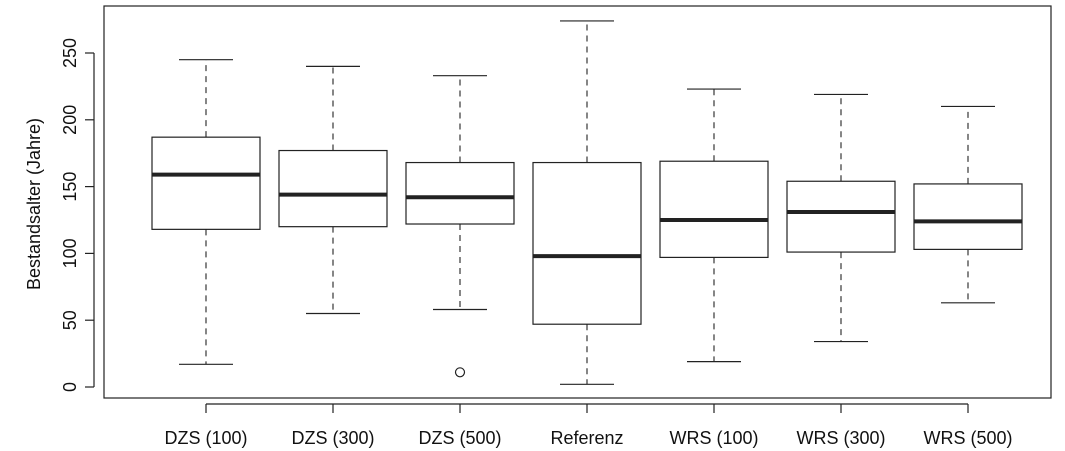 This screenshot has width=1065, height=451. What do you see at coordinates (840, 438) in the screenshot?
I see `x-tick-label: WRS (300)` at bounding box center [840, 438].